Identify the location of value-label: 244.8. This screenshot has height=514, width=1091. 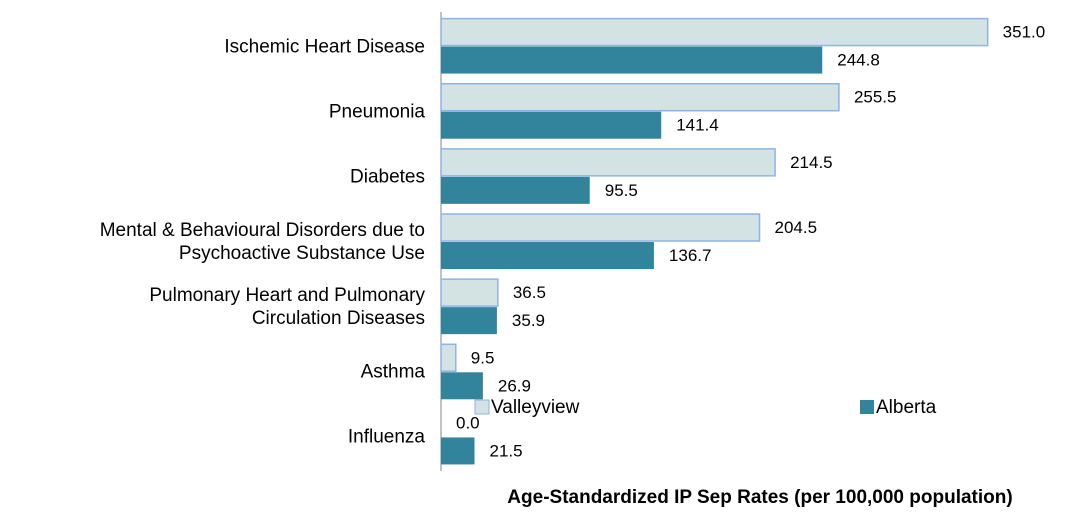
(858, 60).